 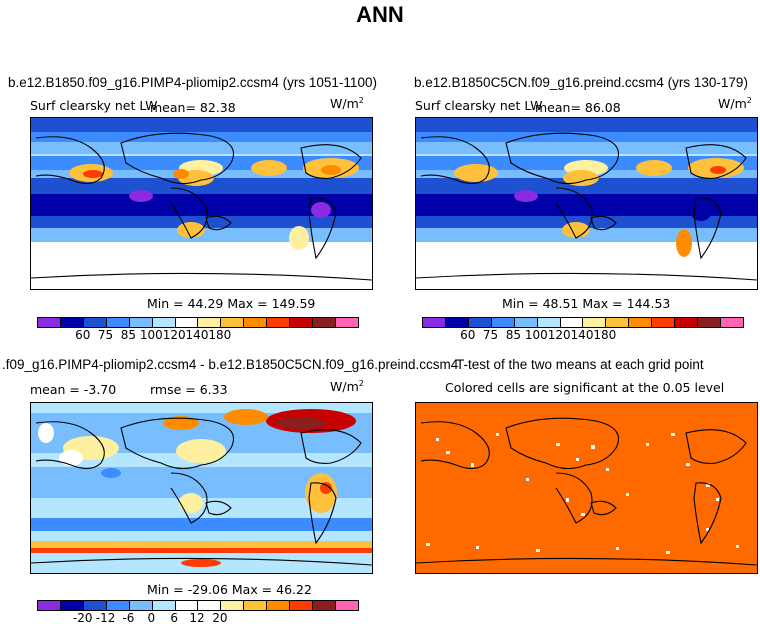 I want to click on panel1-variable: Surf clearsky net LW, so click(x=94, y=105).